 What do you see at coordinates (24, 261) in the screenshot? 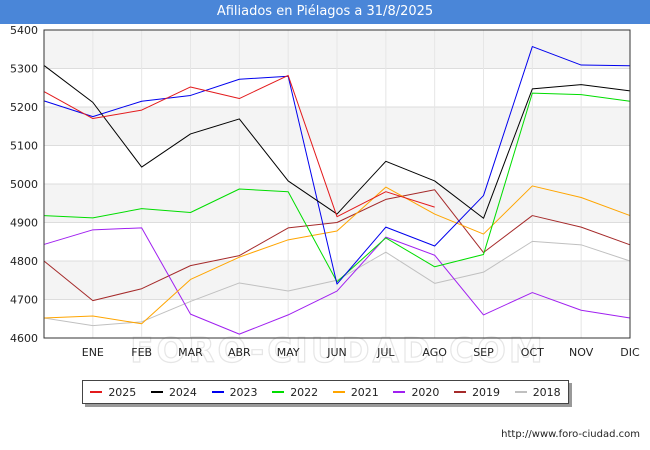
I see `y-tick-label: 4800` at bounding box center [24, 261].